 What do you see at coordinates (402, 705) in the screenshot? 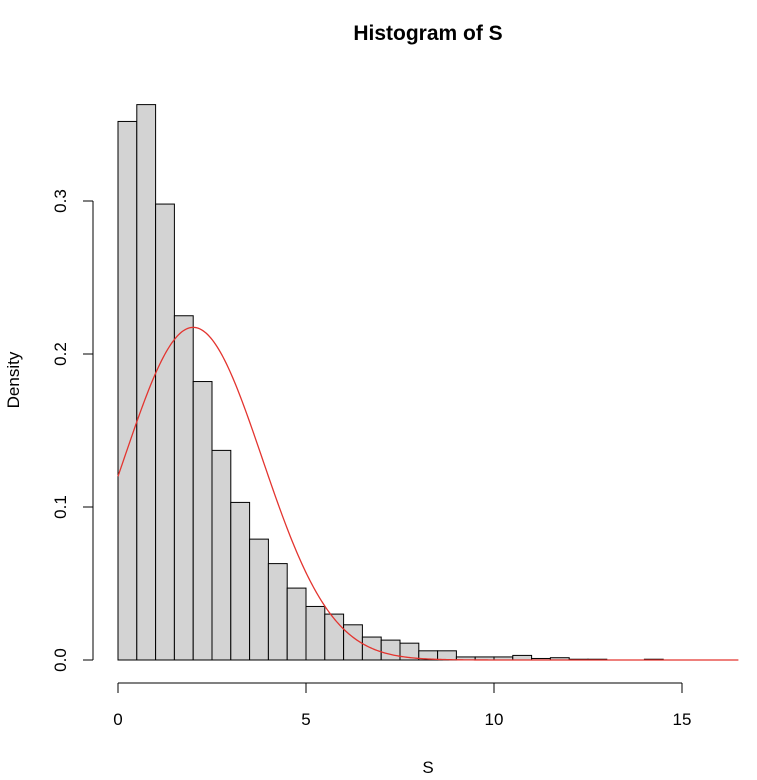
I see `x-axis: 0 5 10 15` at bounding box center [402, 705].